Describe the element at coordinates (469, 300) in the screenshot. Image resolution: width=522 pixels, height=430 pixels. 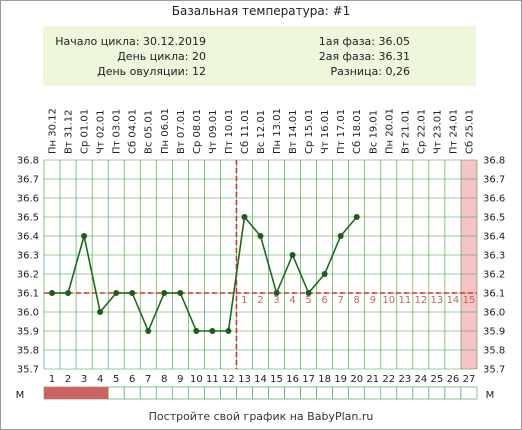
I see `phase2-day-number: 15` at that location.